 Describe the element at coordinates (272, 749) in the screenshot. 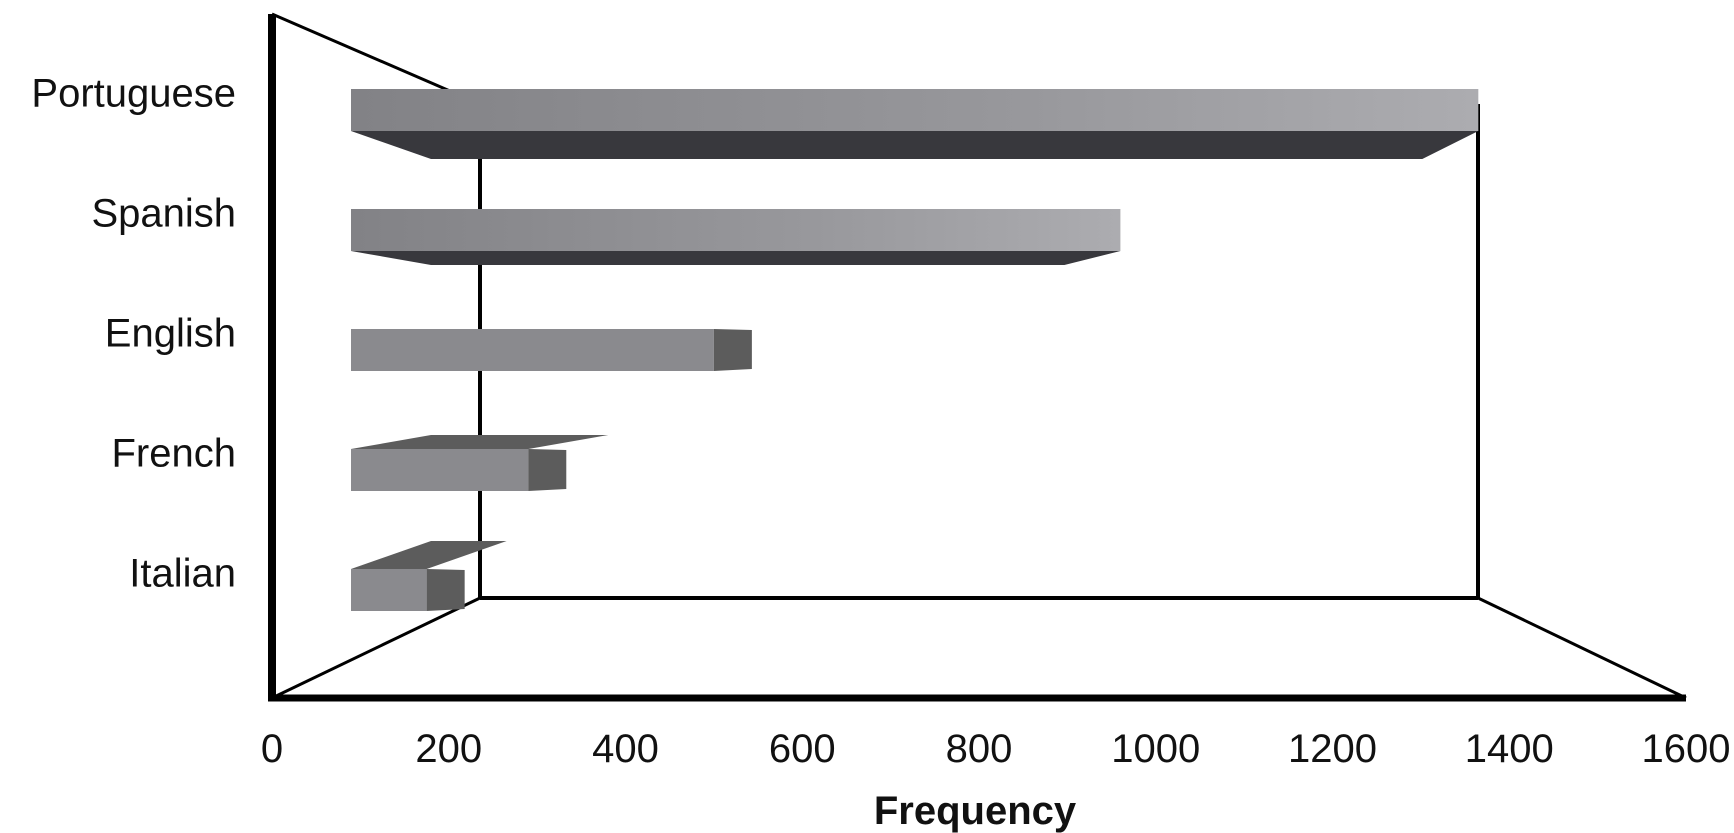

I see `x-tick-label-0: 0` at that location.